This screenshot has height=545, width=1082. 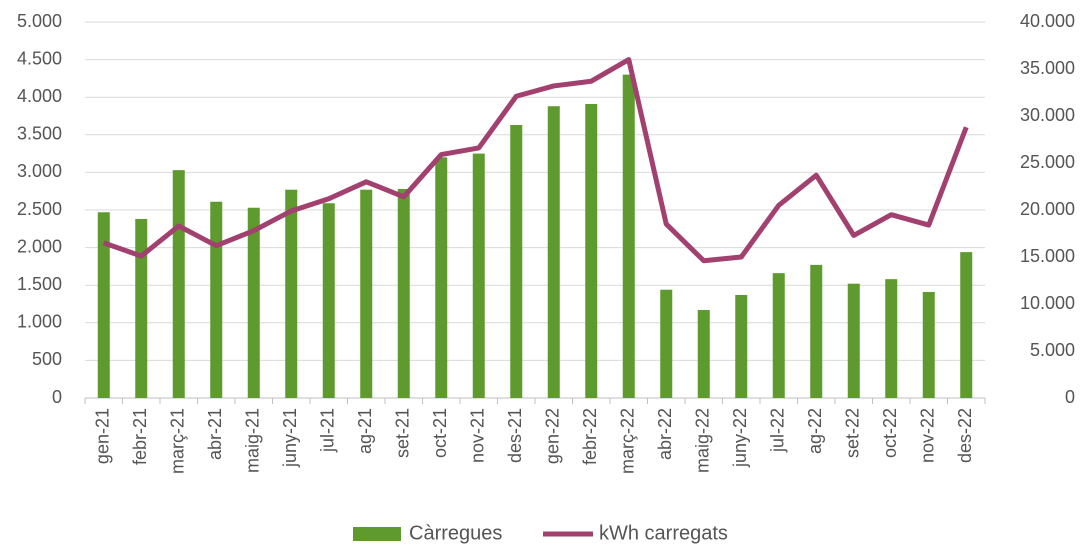 I want to click on y2-tick-label: 30.000, so click(x=1047, y=115).